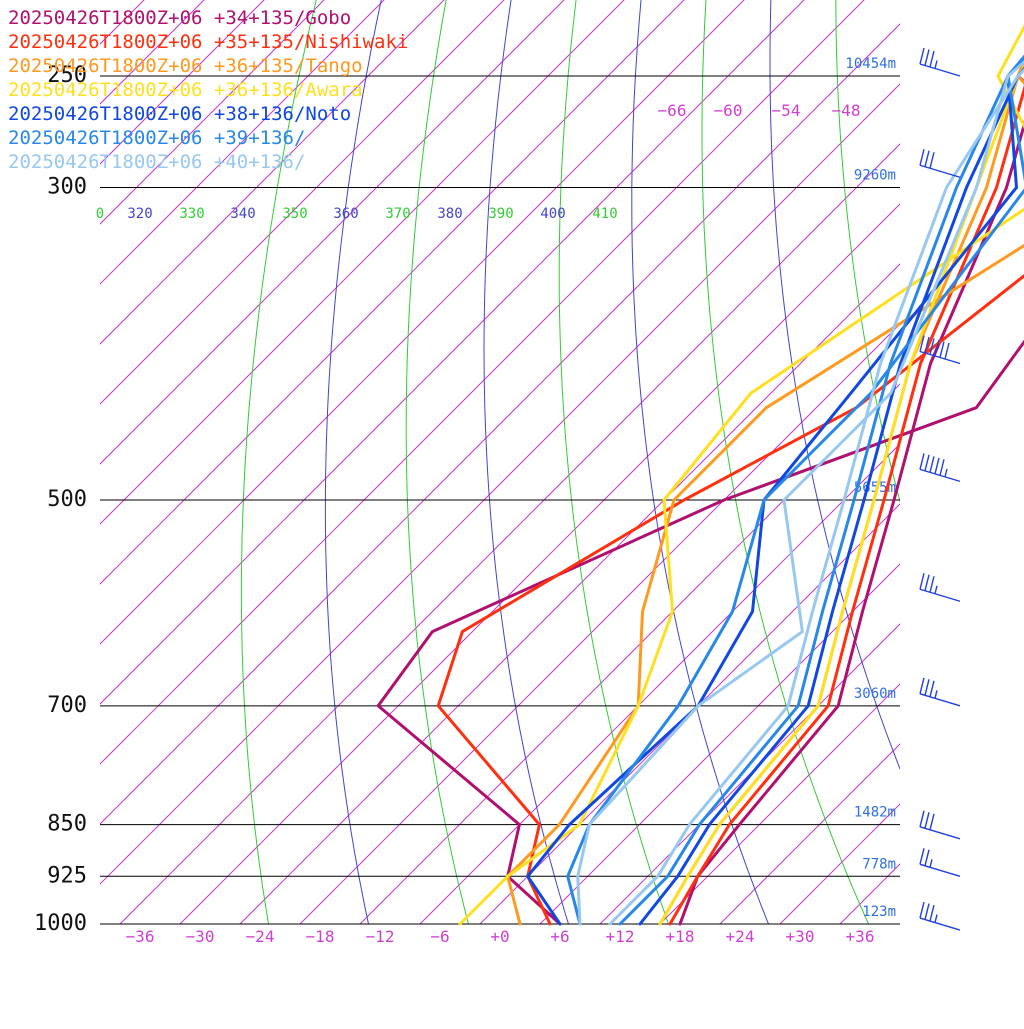 This screenshot has height=1029, width=1024. Describe the element at coordinates (439, 936) in the screenshot. I see `temp-tick-label: −6` at that location.